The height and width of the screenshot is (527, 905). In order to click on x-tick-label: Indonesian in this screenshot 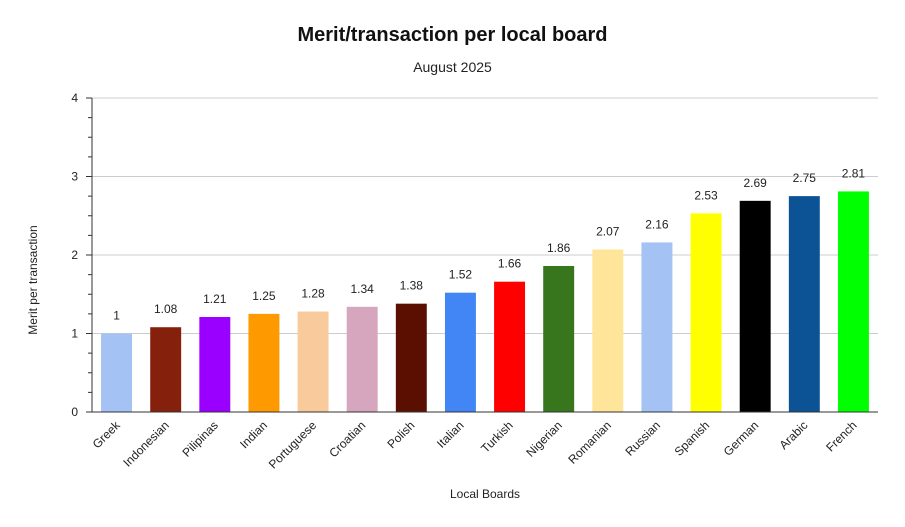, I will do `click(145, 443)`.